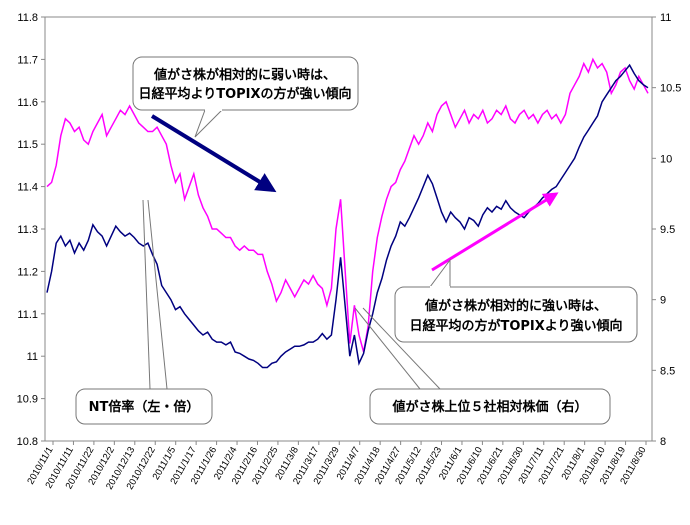  I want to click on callout-strong-line-2: 日経平均の方がTOPIXより強い傾向, so click(515, 326).